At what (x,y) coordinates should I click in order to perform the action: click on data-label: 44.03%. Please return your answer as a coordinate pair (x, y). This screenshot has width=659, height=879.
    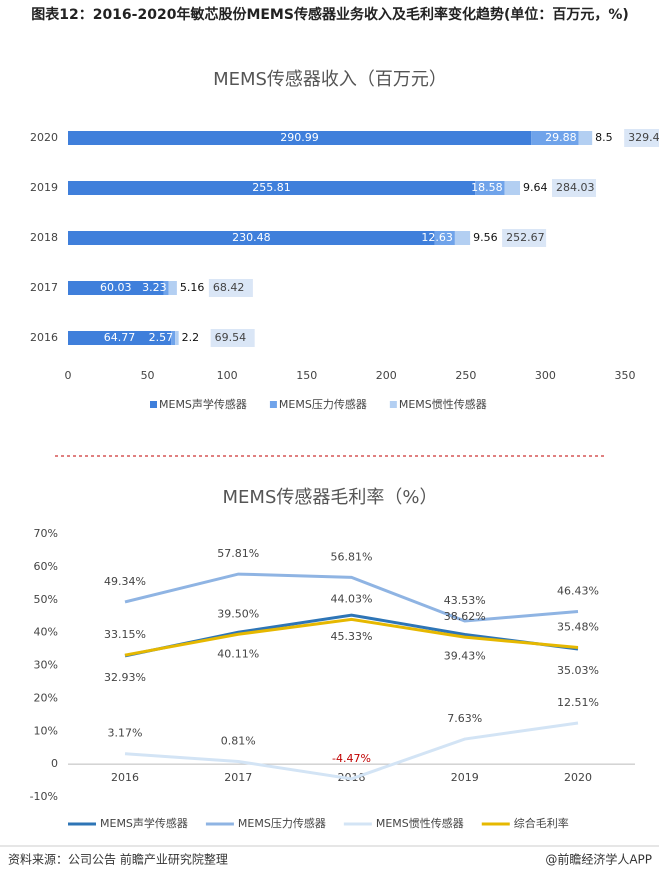
    Looking at the image, I should click on (352, 598).